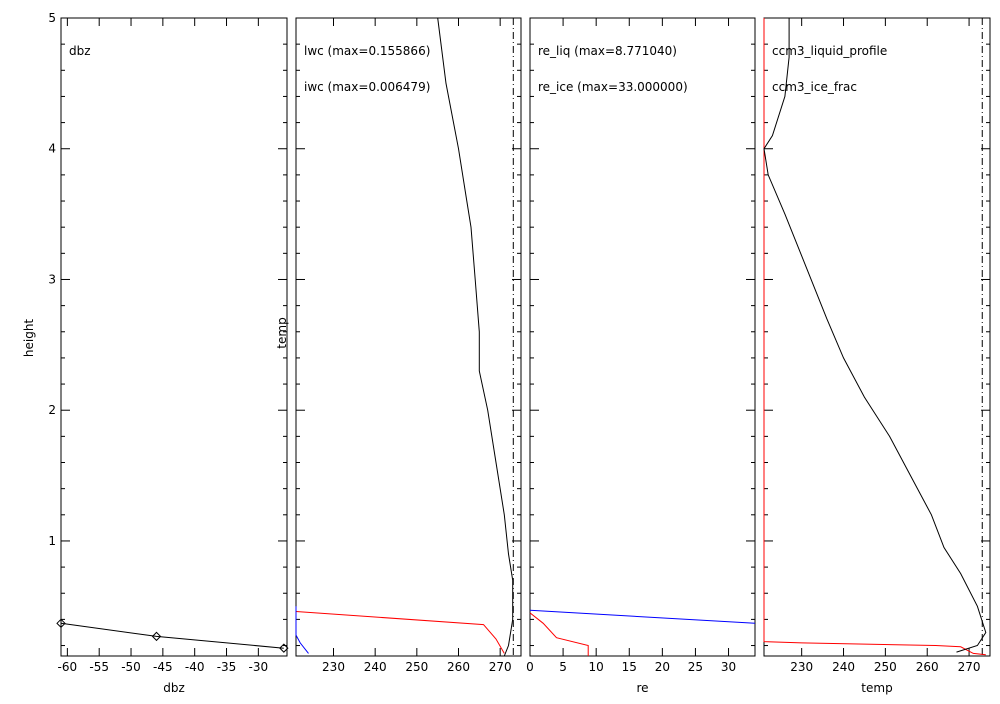 This screenshot has width=1000, height=704. I want to click on x-tick-label: -45, so click(163, 667).